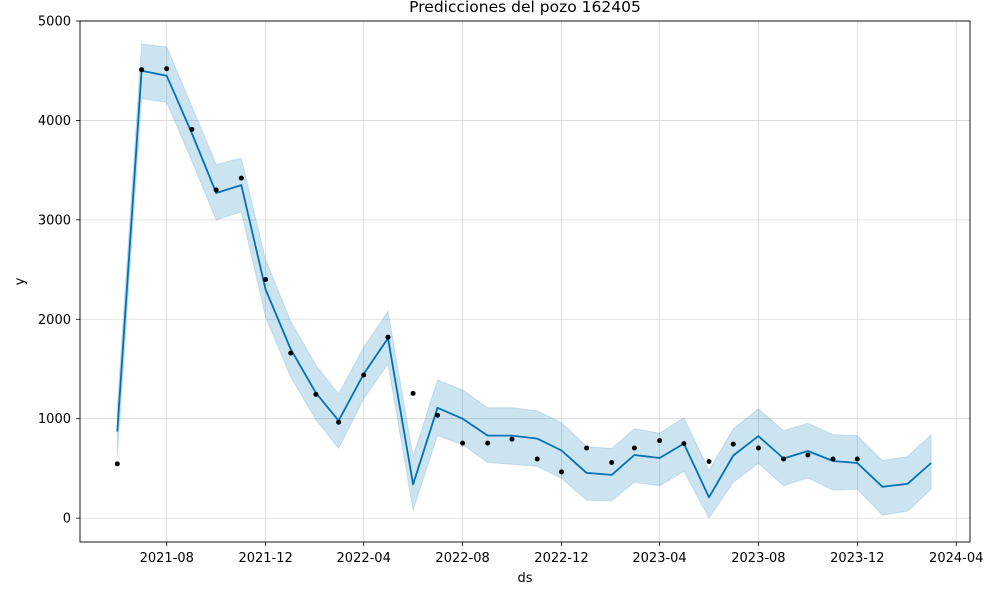  Describe the element at coordinates (54, 320) in the screenshot. I see `y-tick-label: 2000` at that location.